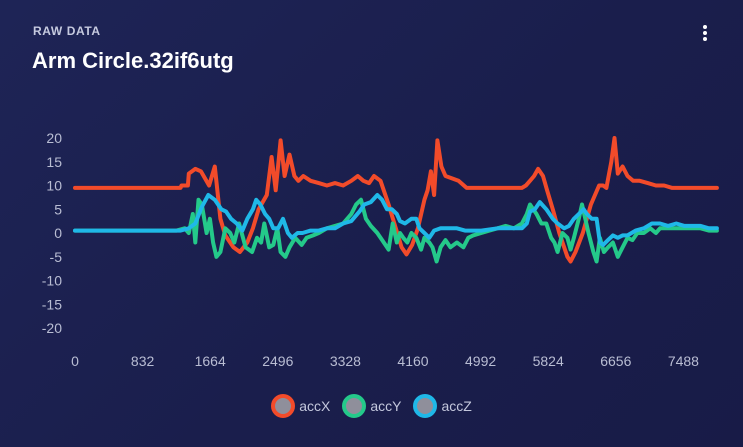 The height and width of the screenshot is (447, 743). Describe the element at coordinates (67, 31) in the screenshot. I see `card-overline: RAW DATA` at that location.